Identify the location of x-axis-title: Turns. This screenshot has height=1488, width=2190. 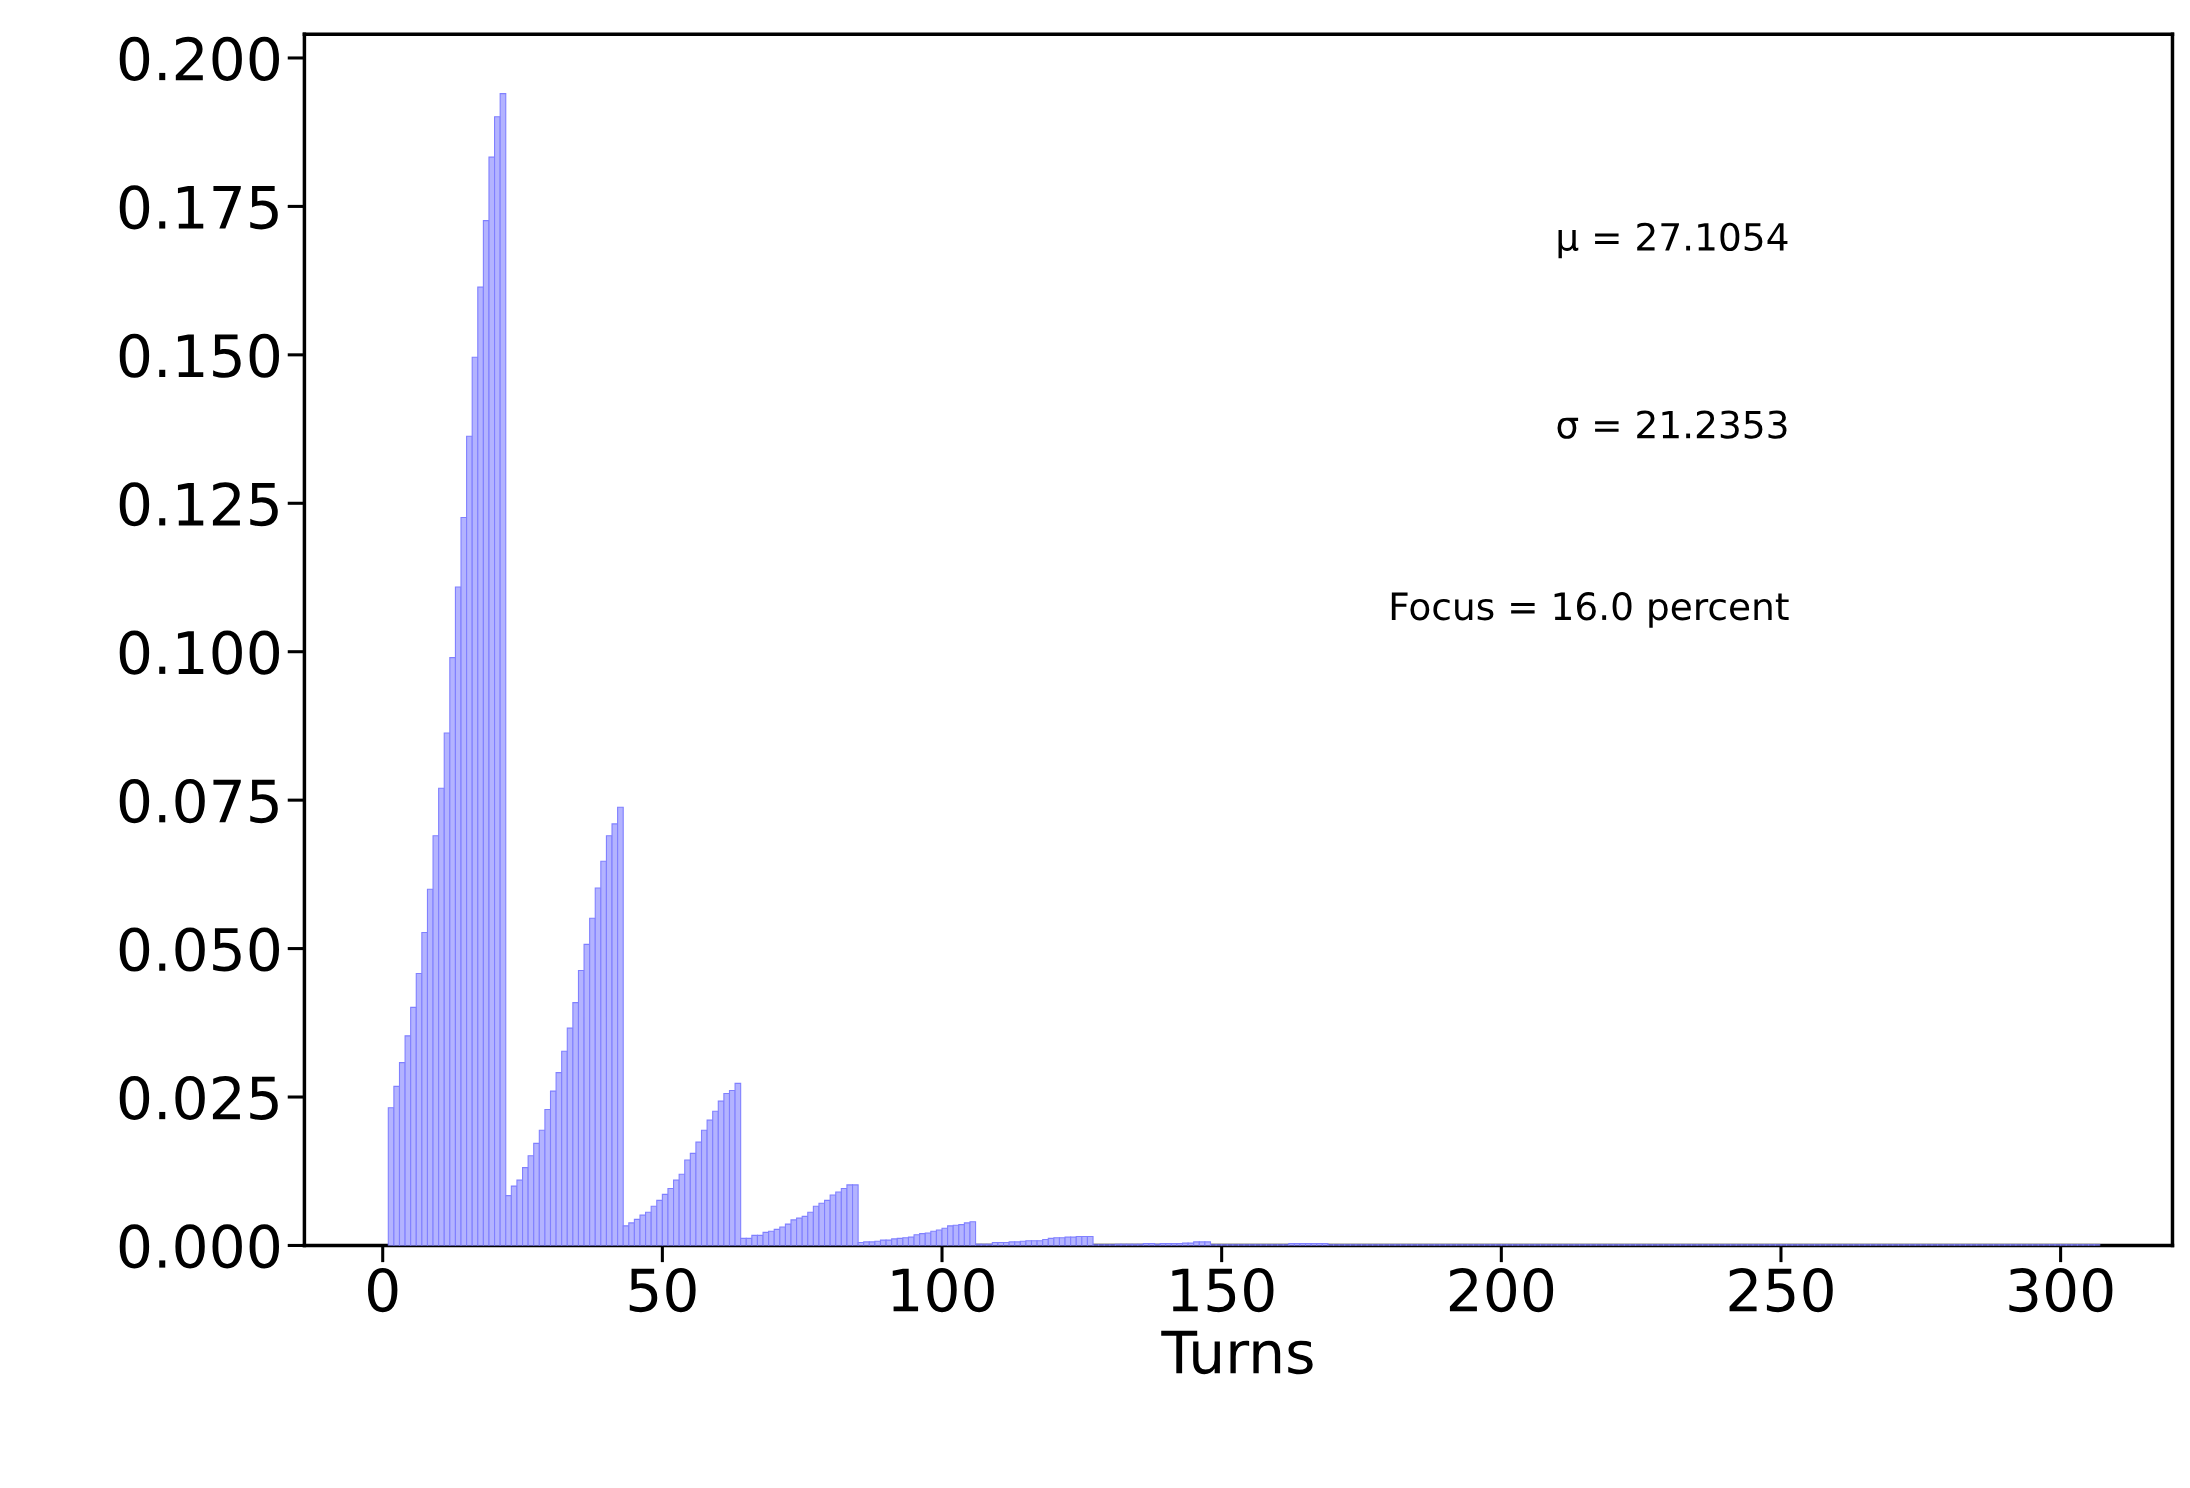
(1237, 1352).